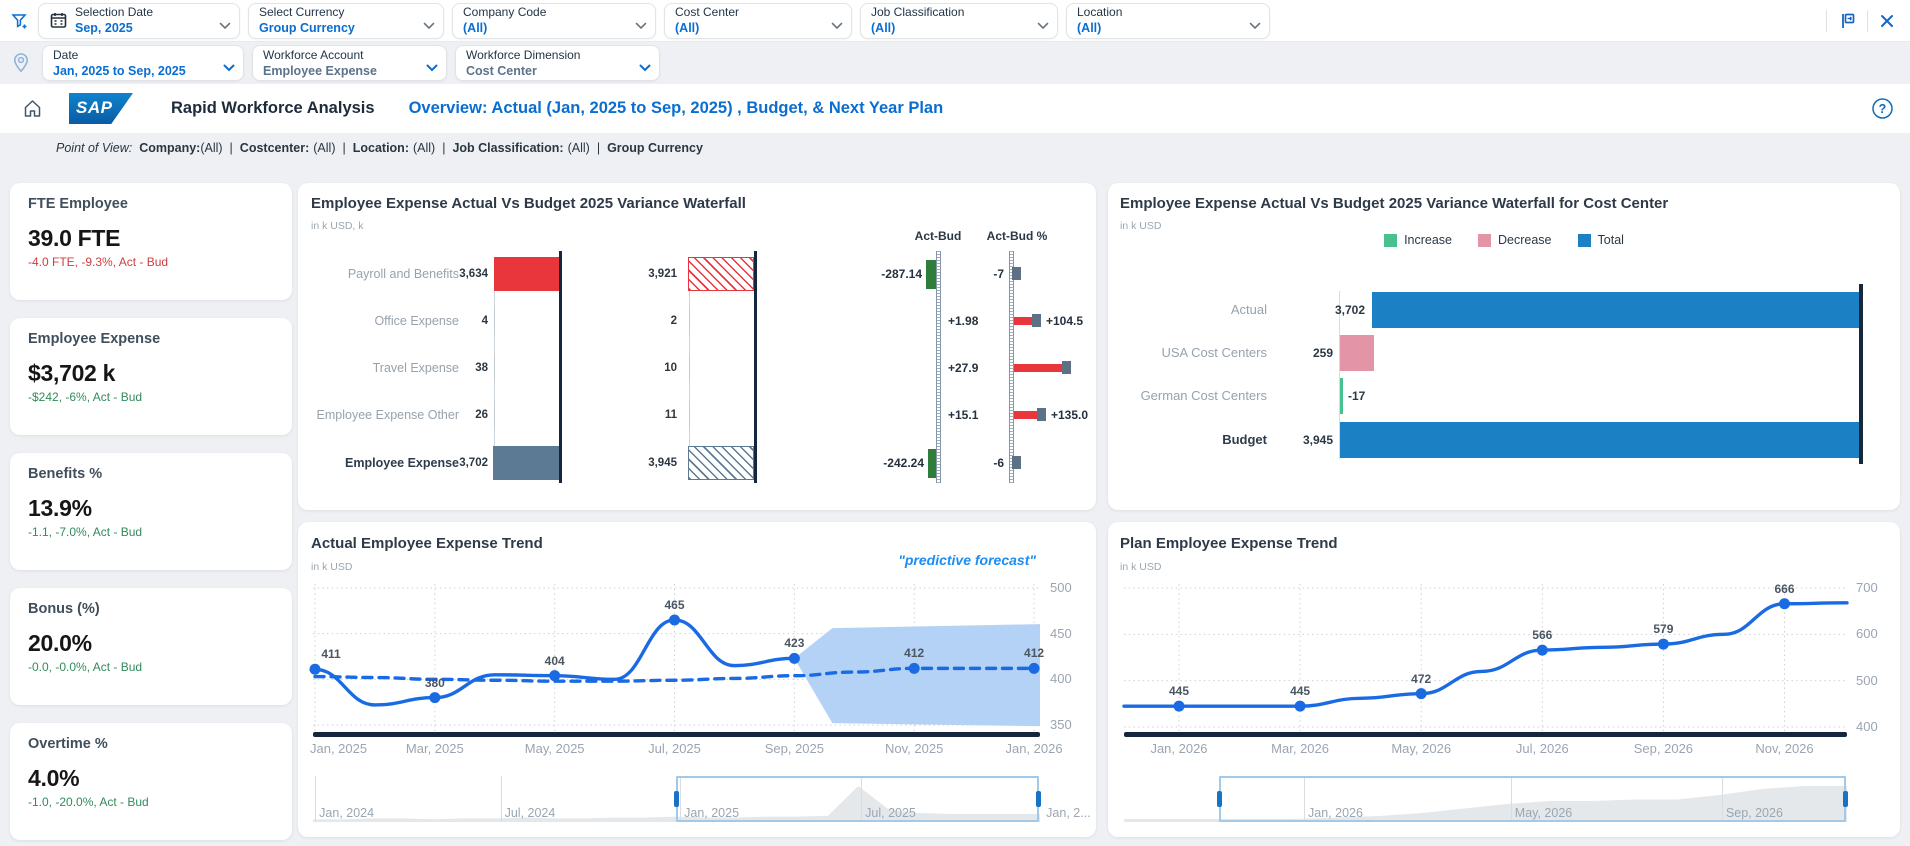  Describe the element at coordinates (918, 12) in the screenshot. I see `filter-chip-label: Job Classification` at that location.